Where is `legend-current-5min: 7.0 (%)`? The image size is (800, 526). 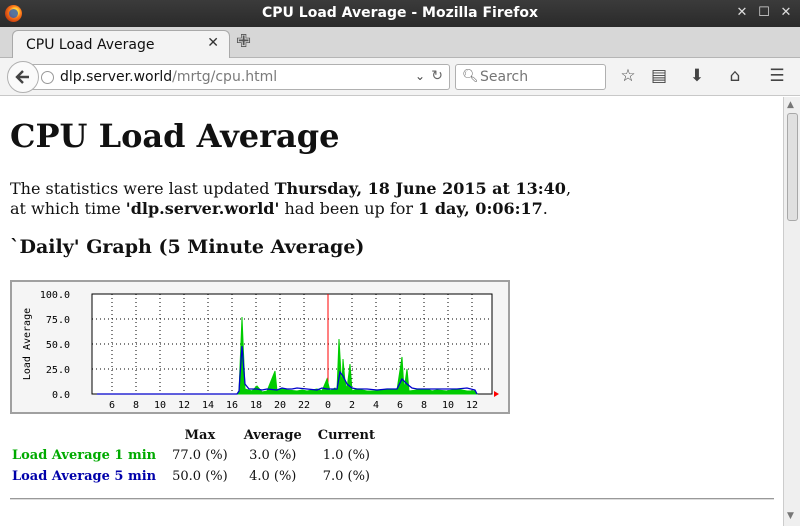
legend-current-5min: 7.0 (%) is located at coordinates (346, 476).